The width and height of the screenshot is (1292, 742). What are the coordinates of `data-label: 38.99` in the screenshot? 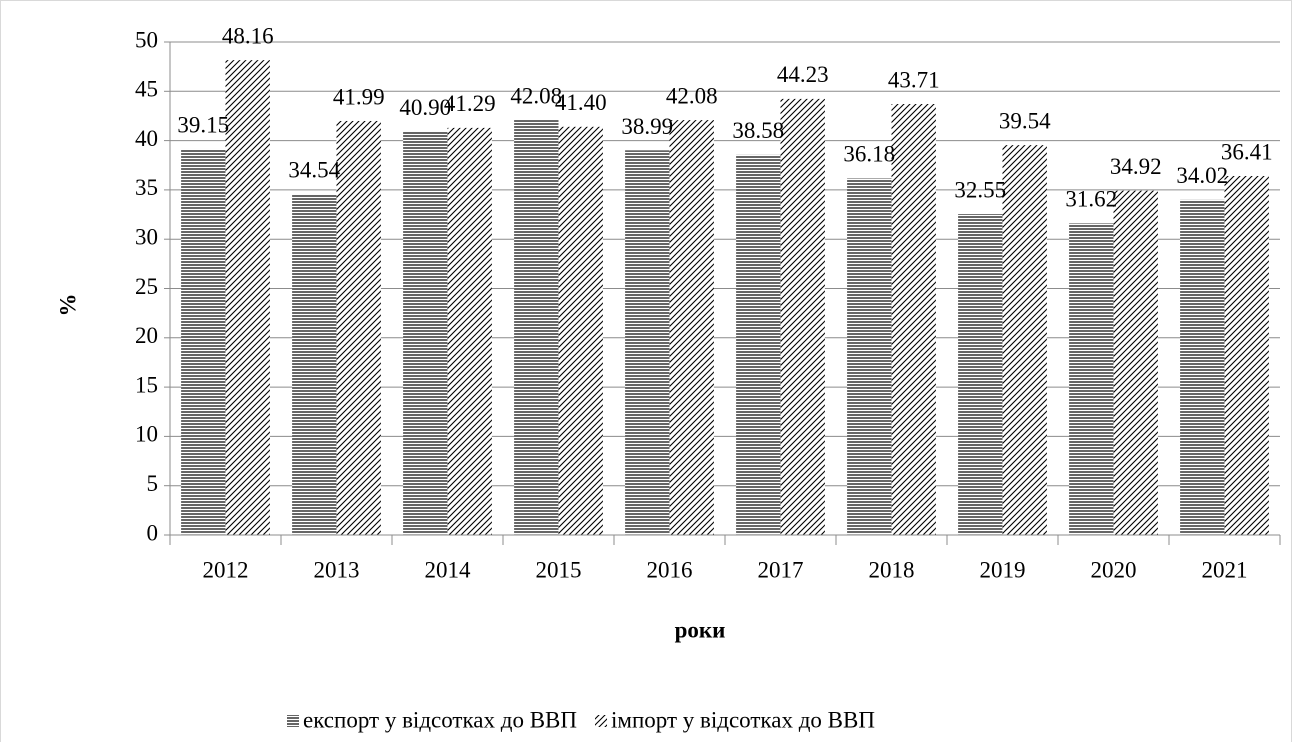 It's located at (647, 126).